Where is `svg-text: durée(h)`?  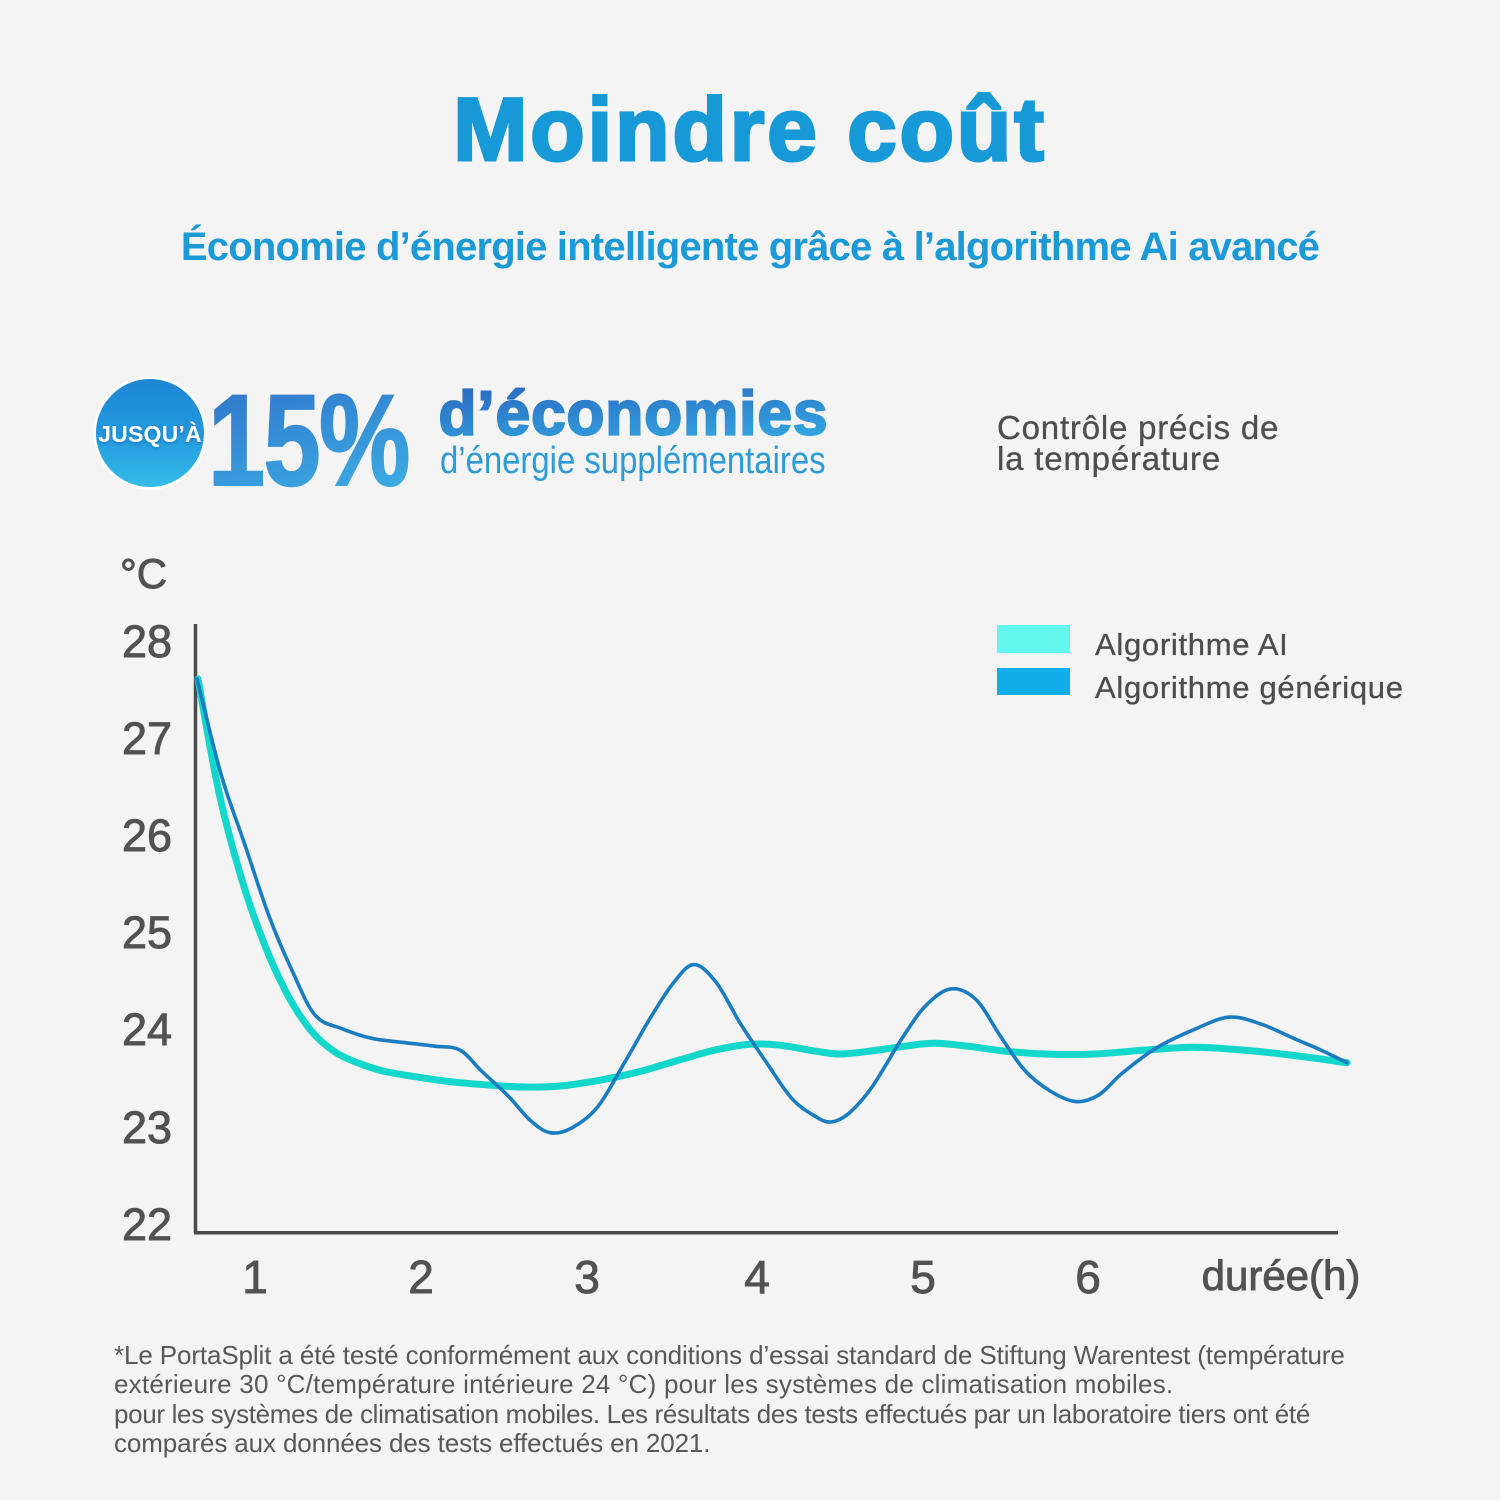 svg-text: durée(h) is located at coordinates (1281, 1275).